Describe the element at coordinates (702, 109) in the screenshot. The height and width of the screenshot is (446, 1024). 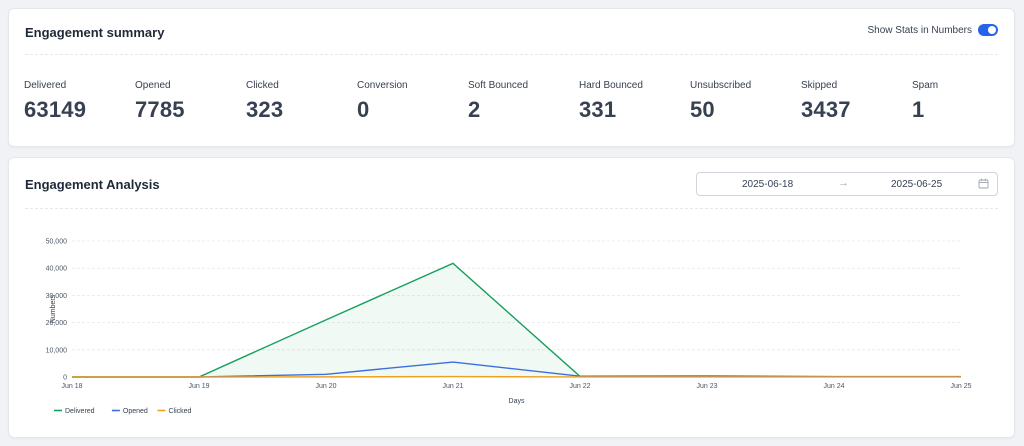
I see `stat-value: 50` at that location.